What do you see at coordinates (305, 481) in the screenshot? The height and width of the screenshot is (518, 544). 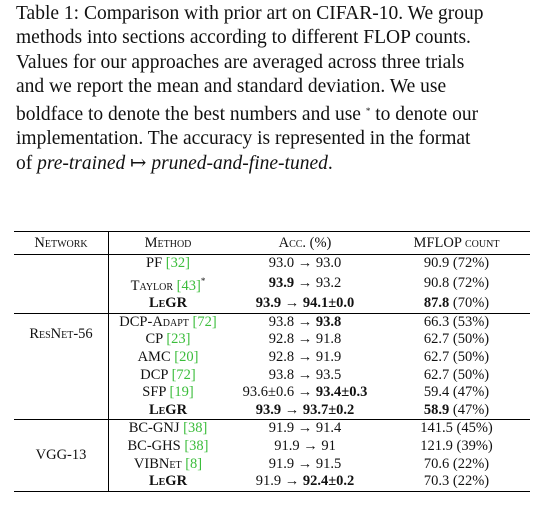 I see `accuracy-cell: 91.9 → 92.4±0.2` at bounding box center [305, 481].